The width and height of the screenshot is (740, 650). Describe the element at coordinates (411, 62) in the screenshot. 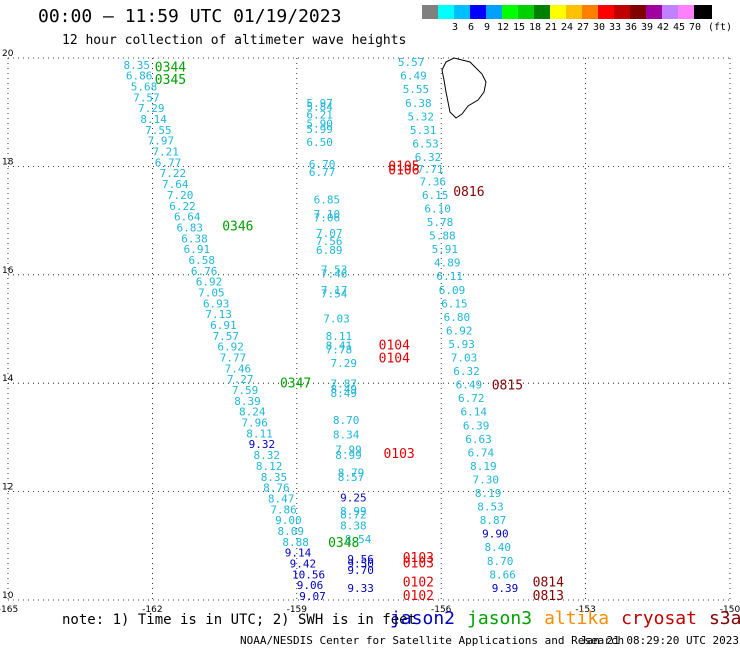

I see `wave-height-value: 5.57` at that location.